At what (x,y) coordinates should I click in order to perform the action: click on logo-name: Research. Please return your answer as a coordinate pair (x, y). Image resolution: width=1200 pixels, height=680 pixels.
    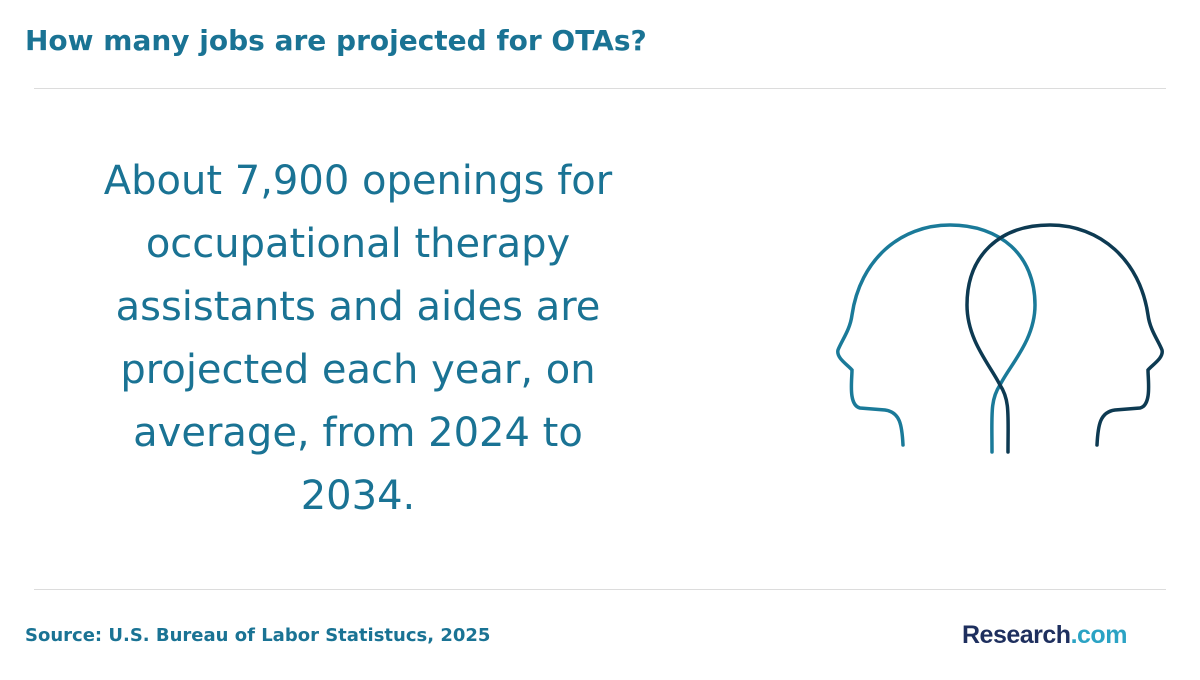
    Looking at the image, I should click on (1016, 635).